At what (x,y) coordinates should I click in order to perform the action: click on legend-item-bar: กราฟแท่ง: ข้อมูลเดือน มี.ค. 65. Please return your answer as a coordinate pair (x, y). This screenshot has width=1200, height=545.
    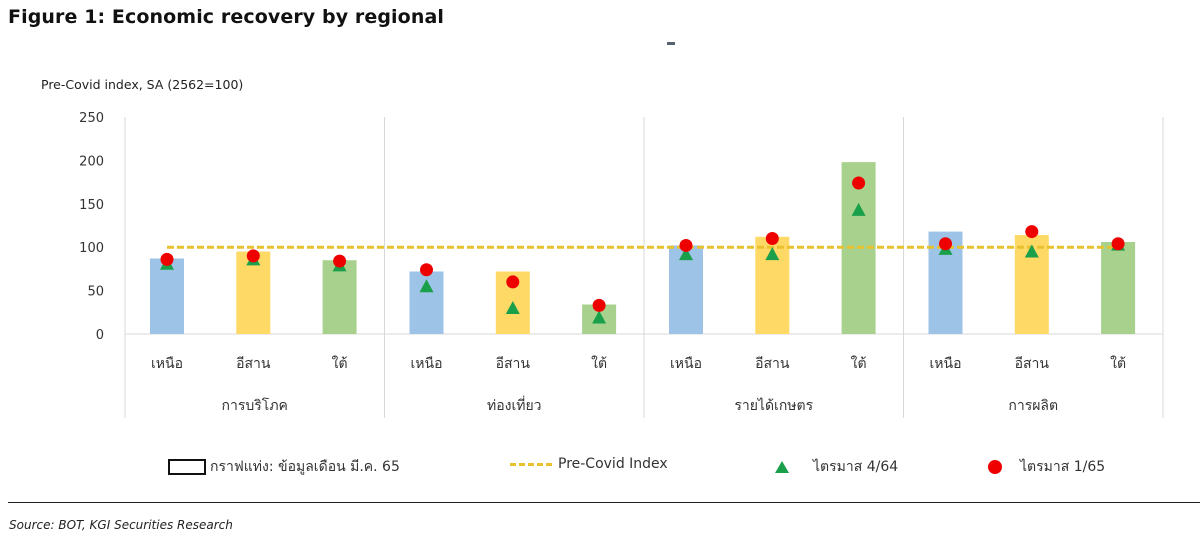
    Looking at the image, I should click on (284, 467).